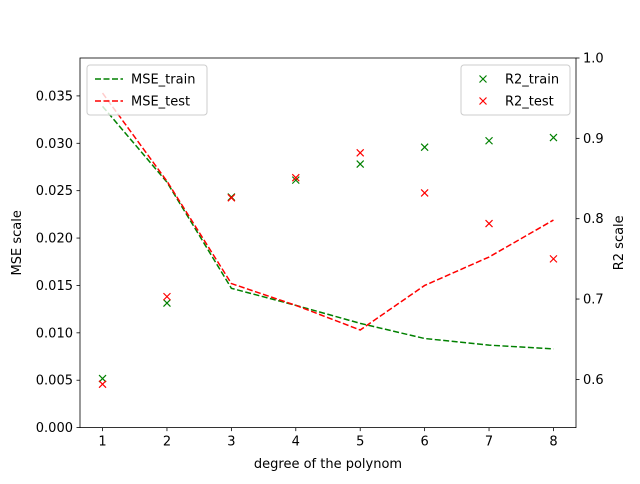 The width and height of the screenshot is (640, 484). What do you see at coordinates (424, 442) in the screenshot?
I see `x-tick-label: 6` at bounding box center [424, 442].